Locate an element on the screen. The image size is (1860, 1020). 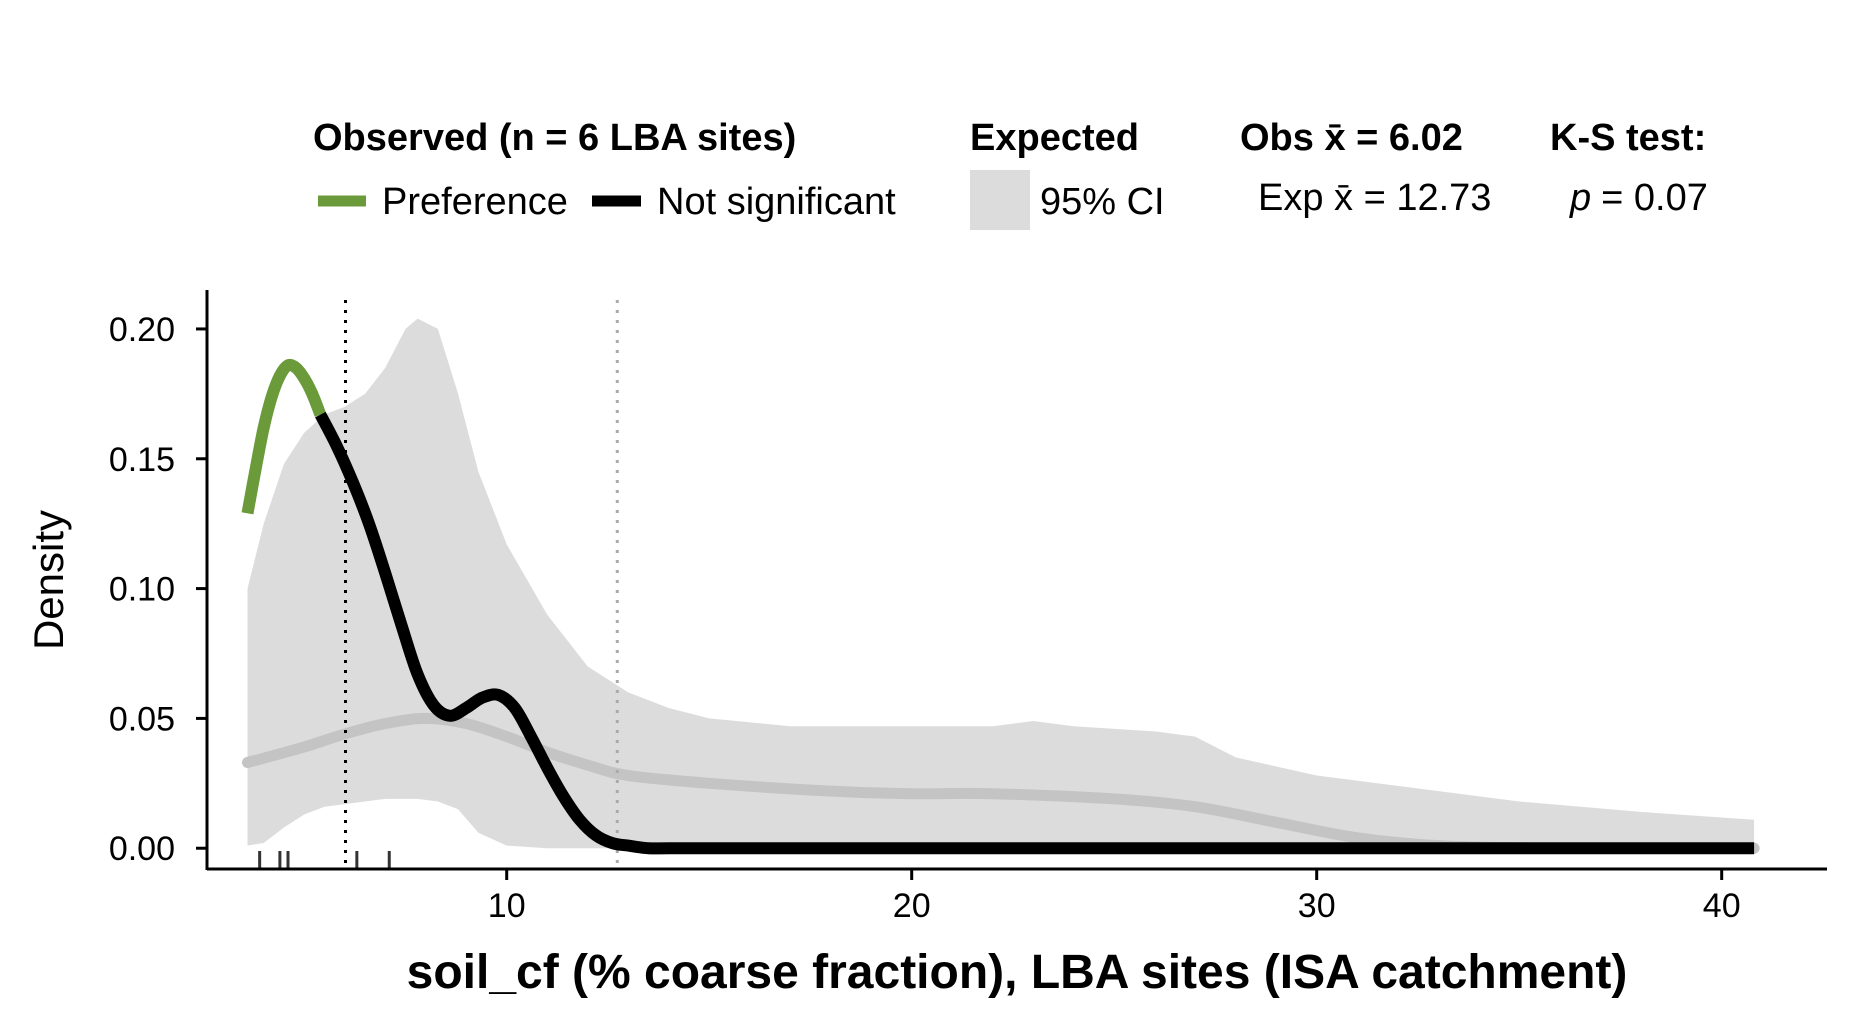
expected-line-layer is located at coordinates (1001, 783).